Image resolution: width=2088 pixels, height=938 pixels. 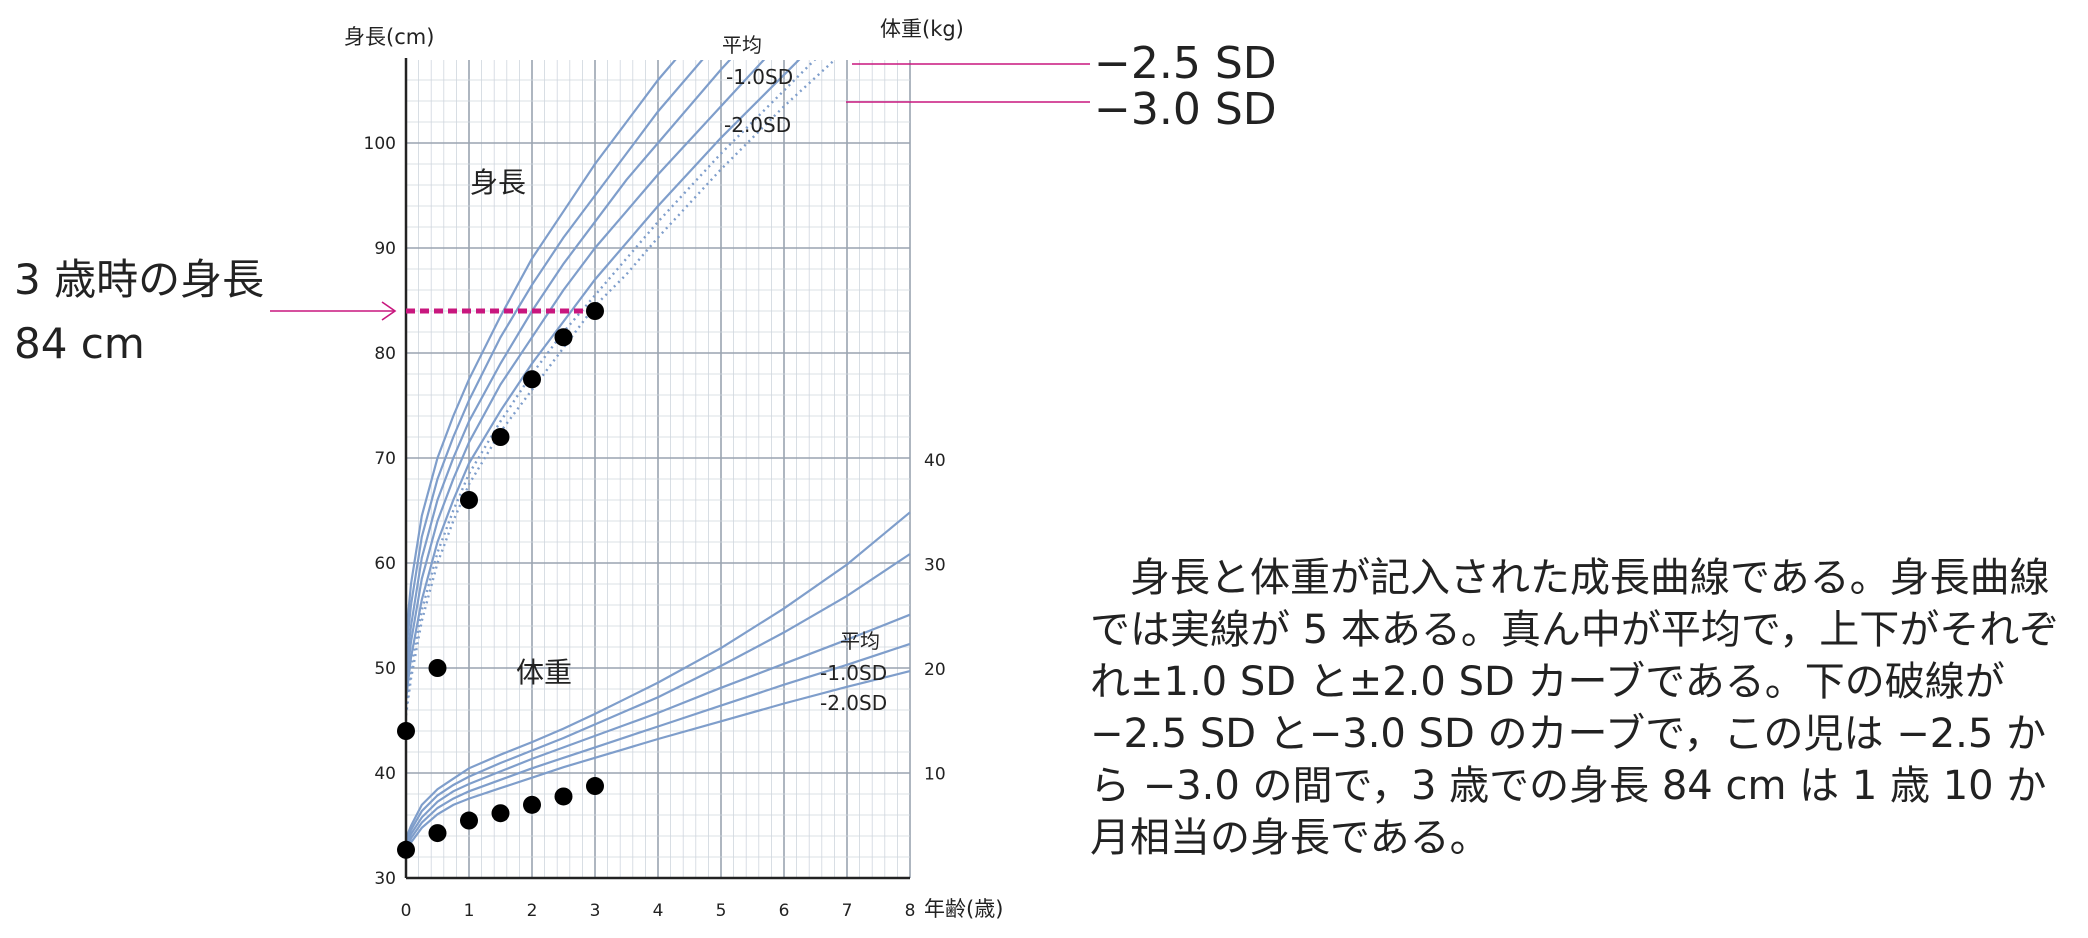 What do you see at coordinates (385, 774) in the screenshot?
I see `height-tick-label: 40` at bounding box center [385, 774].